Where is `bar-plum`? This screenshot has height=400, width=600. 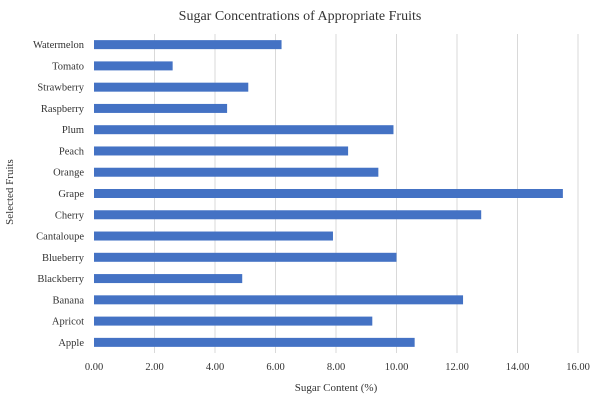 bar-plum is located at coordinates (244, 130).